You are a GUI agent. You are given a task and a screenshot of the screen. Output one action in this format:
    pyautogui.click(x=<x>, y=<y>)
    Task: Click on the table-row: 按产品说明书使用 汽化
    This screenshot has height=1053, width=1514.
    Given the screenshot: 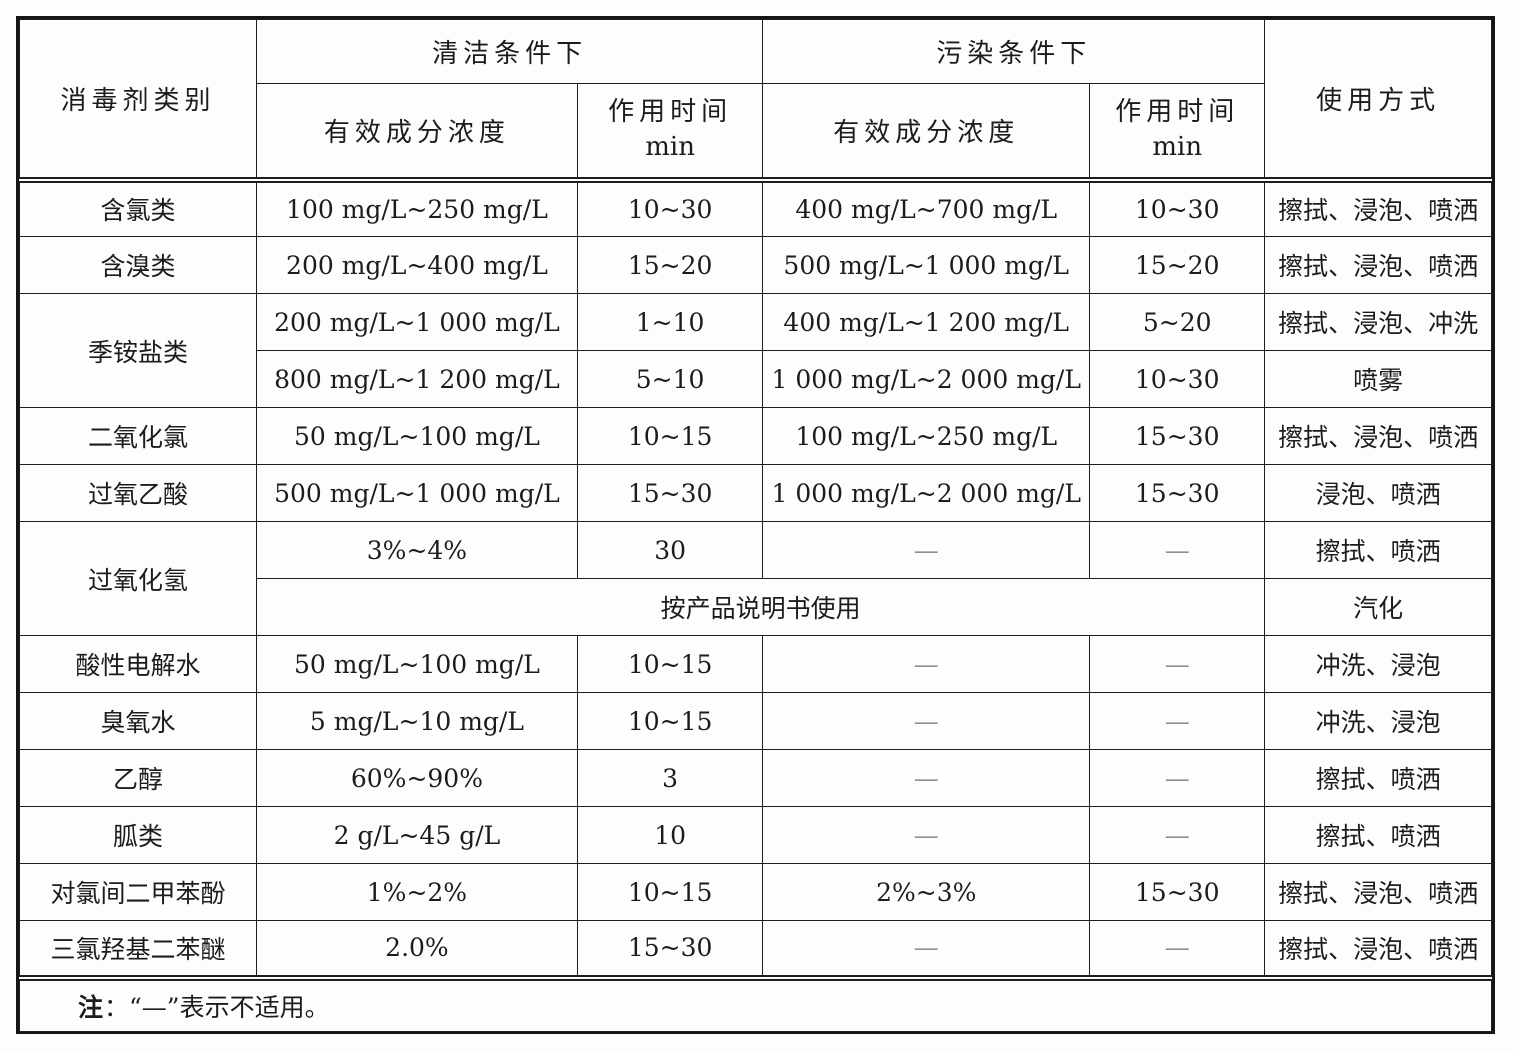 What is the action you would take?
    pyautogui.click(x=756, y=607)
    